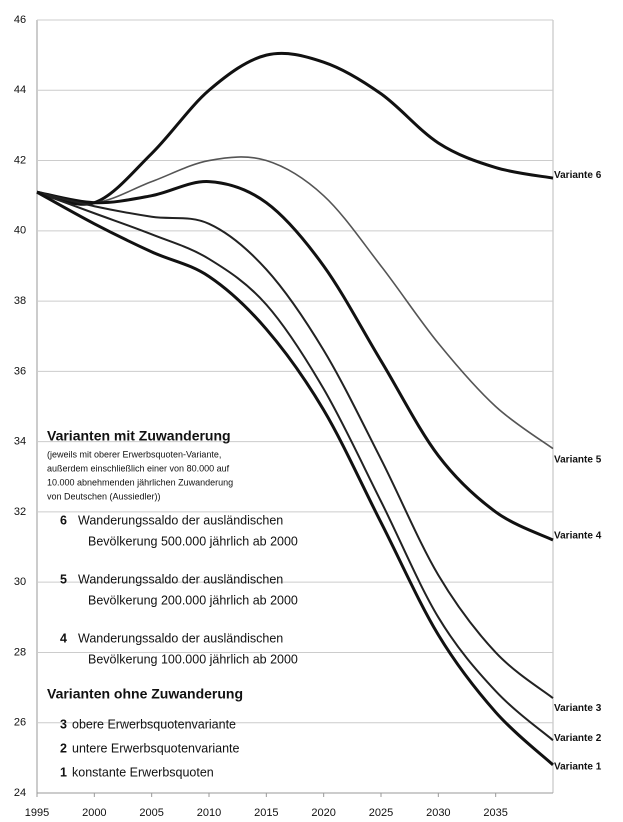  I want to click on y-tick-label: 24, so click(20, 793).